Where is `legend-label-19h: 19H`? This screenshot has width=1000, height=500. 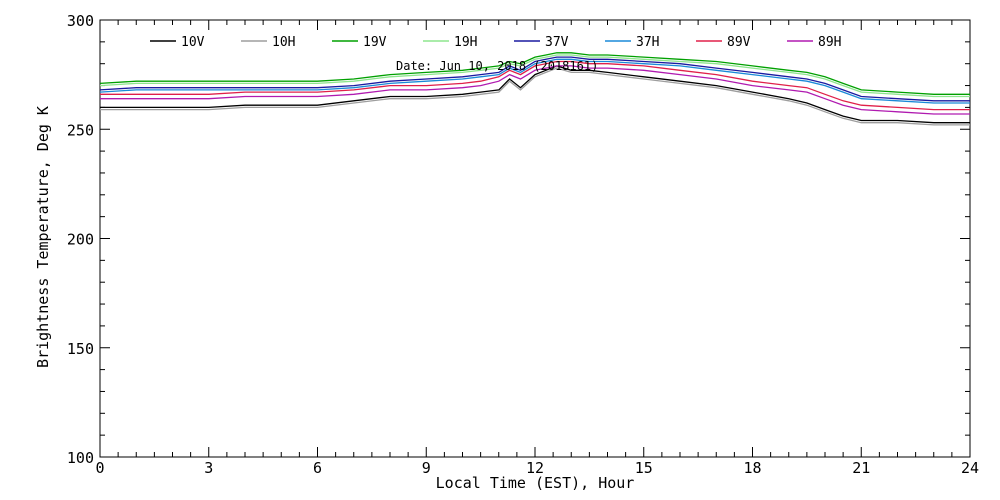 legend-label-19h: 19H is located at coordinates (465, 42).